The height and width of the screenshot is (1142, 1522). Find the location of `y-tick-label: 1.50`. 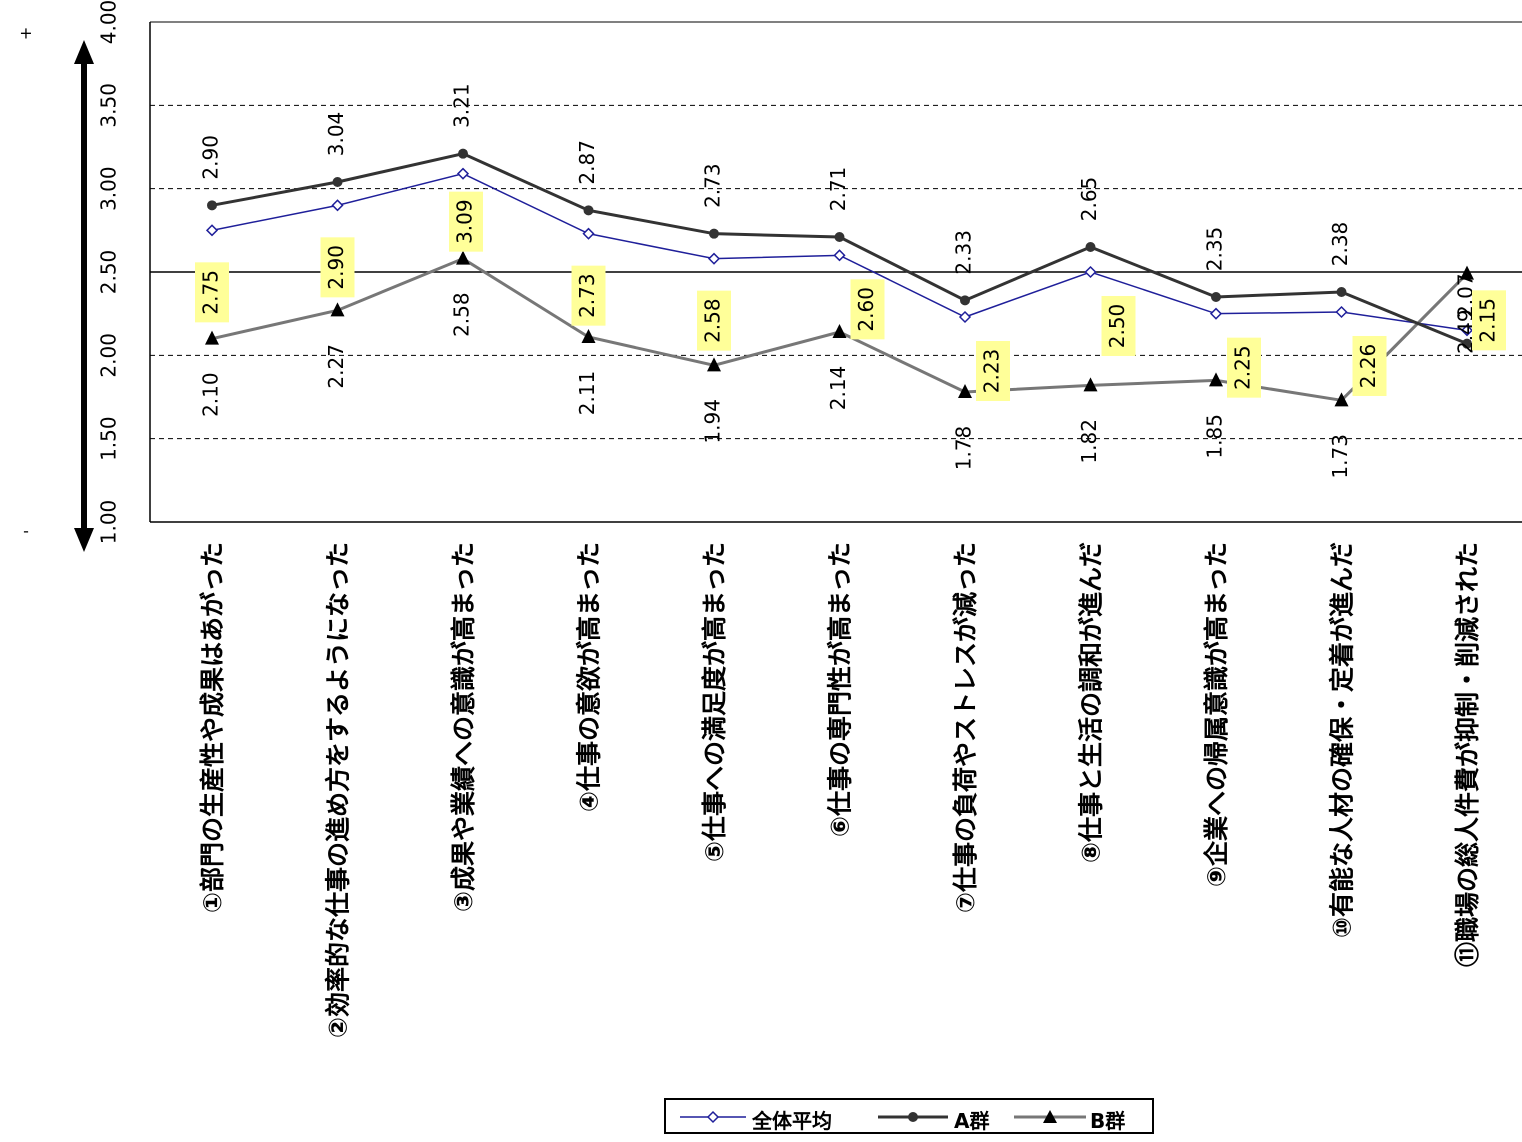

y-tick-label: 1.50 is located at coordinates (109, 438).